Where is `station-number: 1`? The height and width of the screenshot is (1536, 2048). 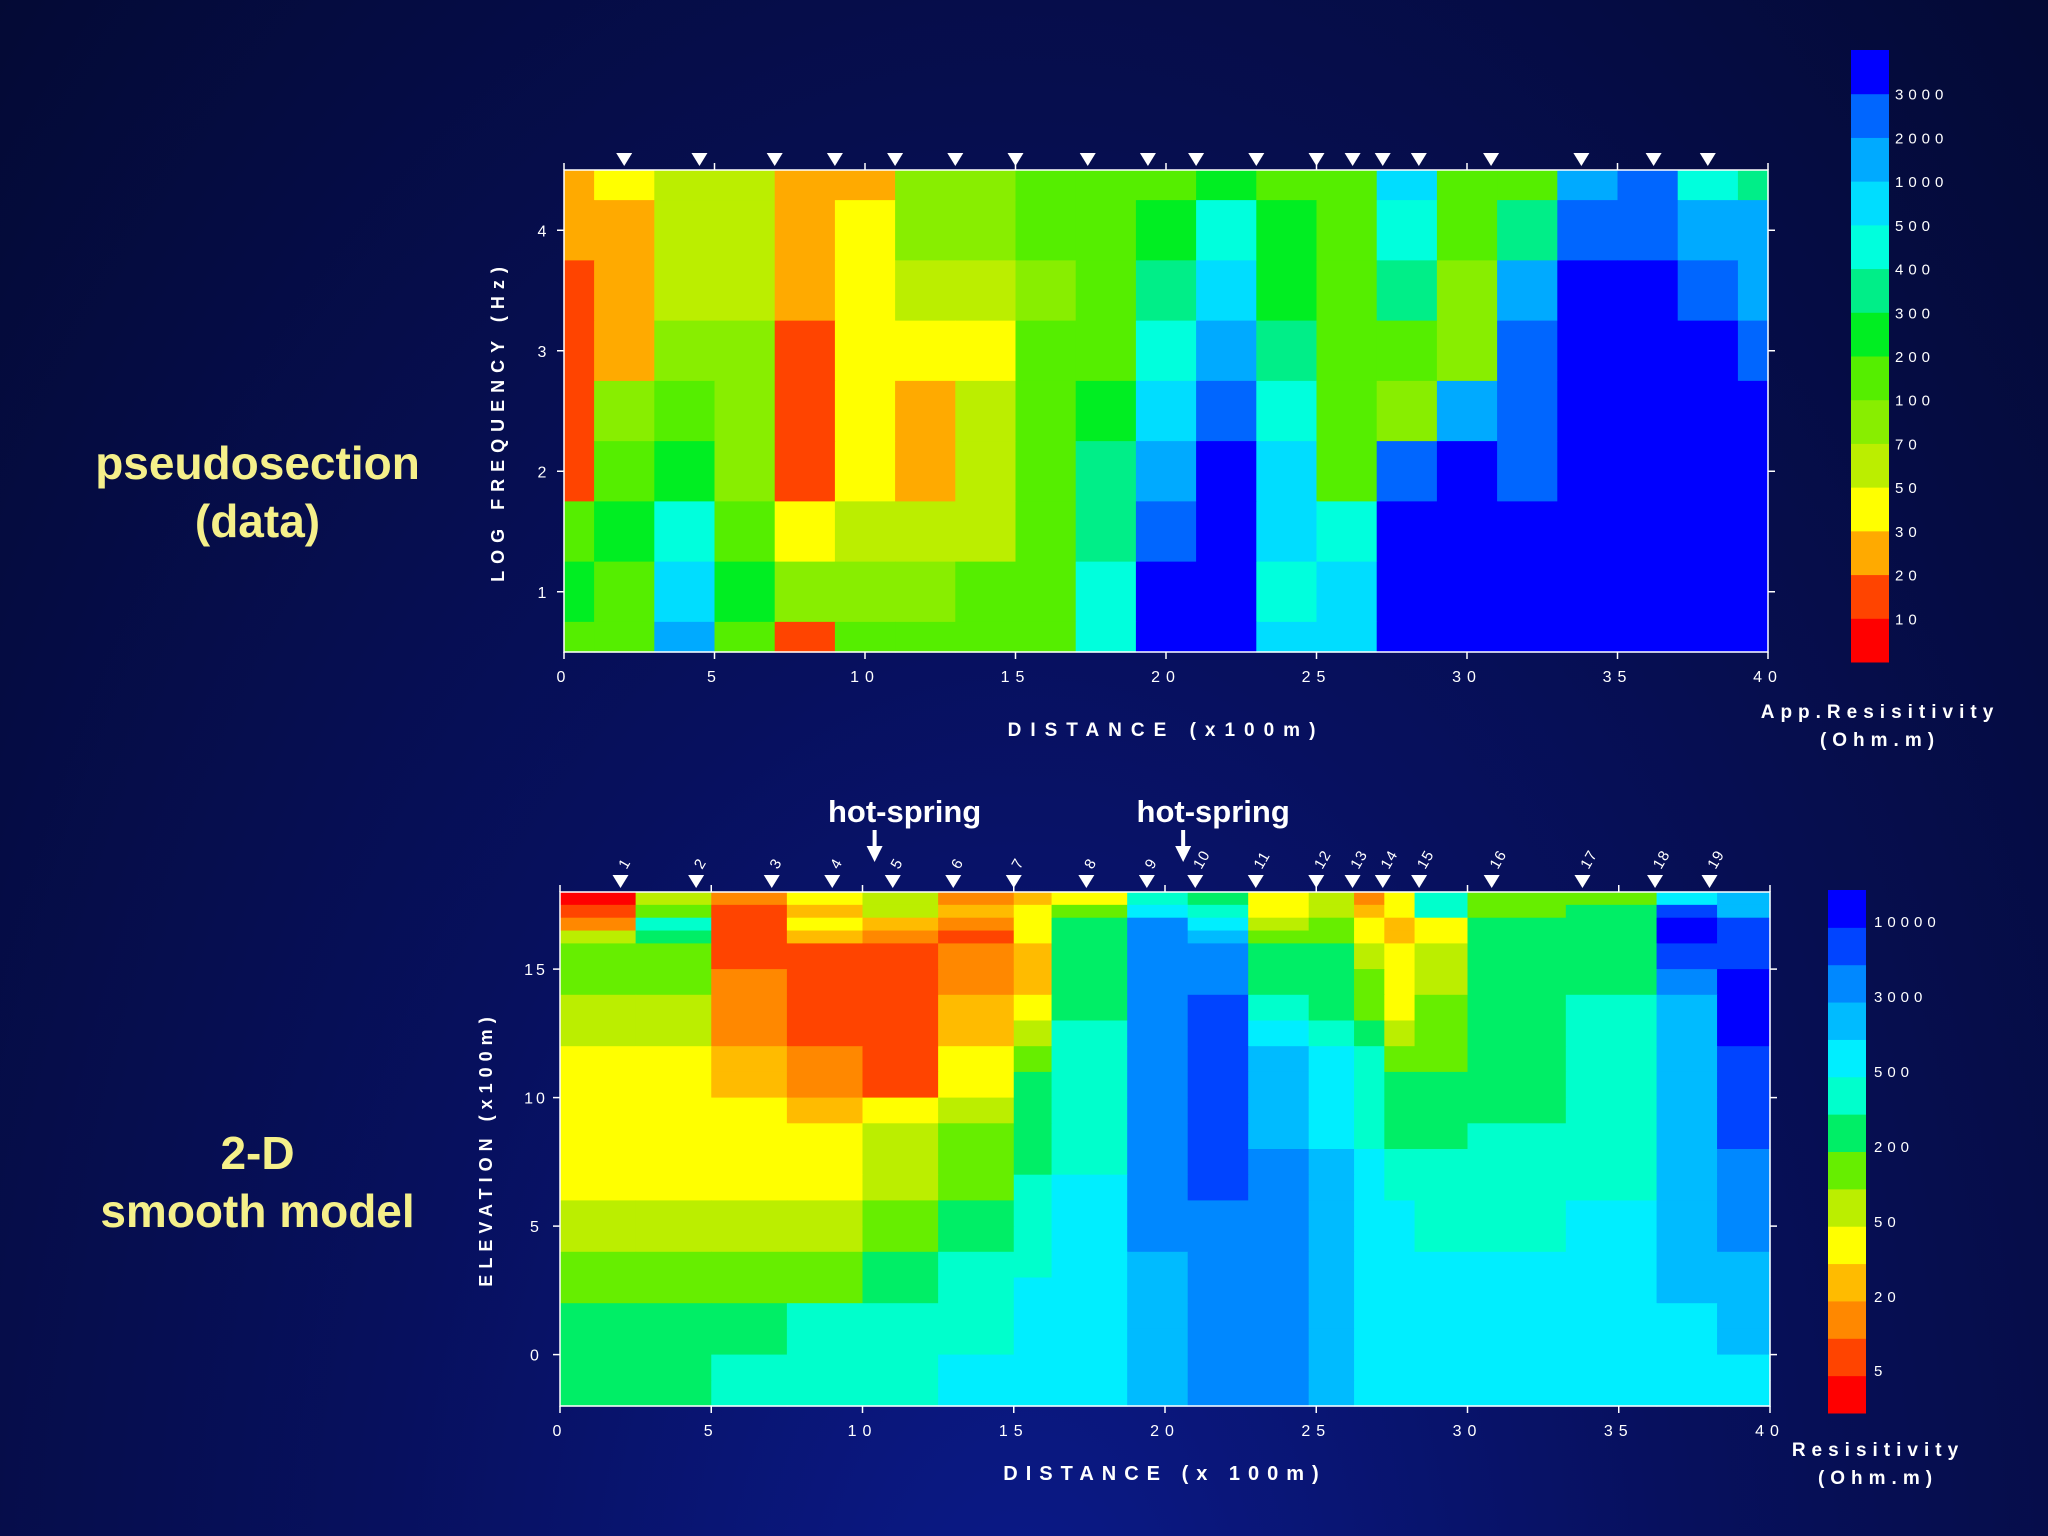 station-number: 1 is located at coordinates (624, 863).